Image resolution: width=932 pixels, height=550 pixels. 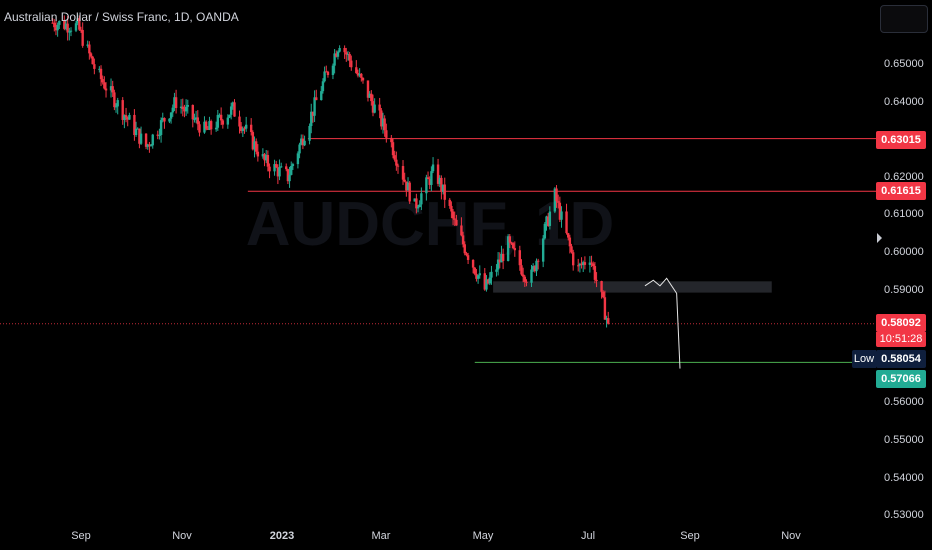 I want to click on scroll-arrow-icon, so click(x=879, y=238).